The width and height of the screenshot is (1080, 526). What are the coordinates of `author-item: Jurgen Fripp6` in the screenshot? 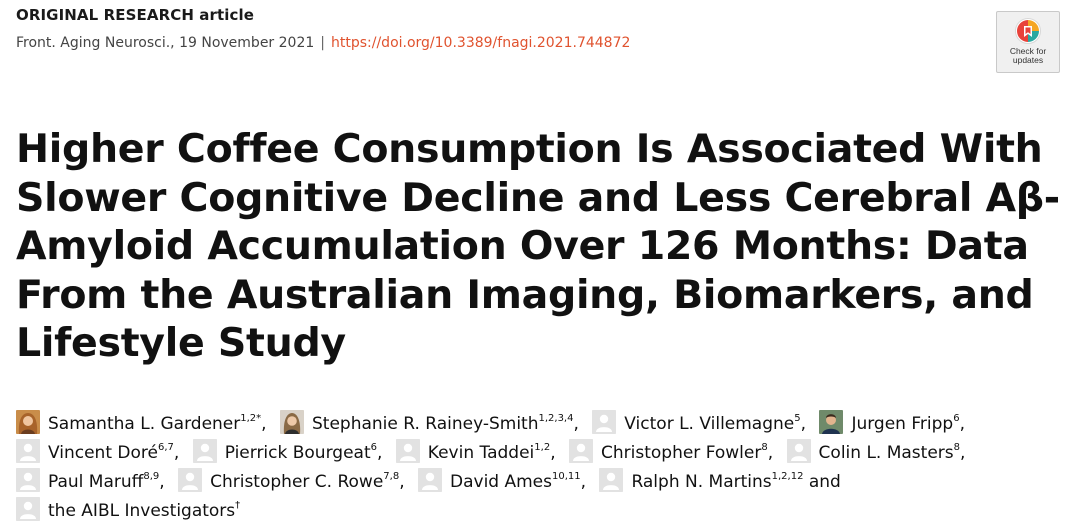 It's located at (889, 422).